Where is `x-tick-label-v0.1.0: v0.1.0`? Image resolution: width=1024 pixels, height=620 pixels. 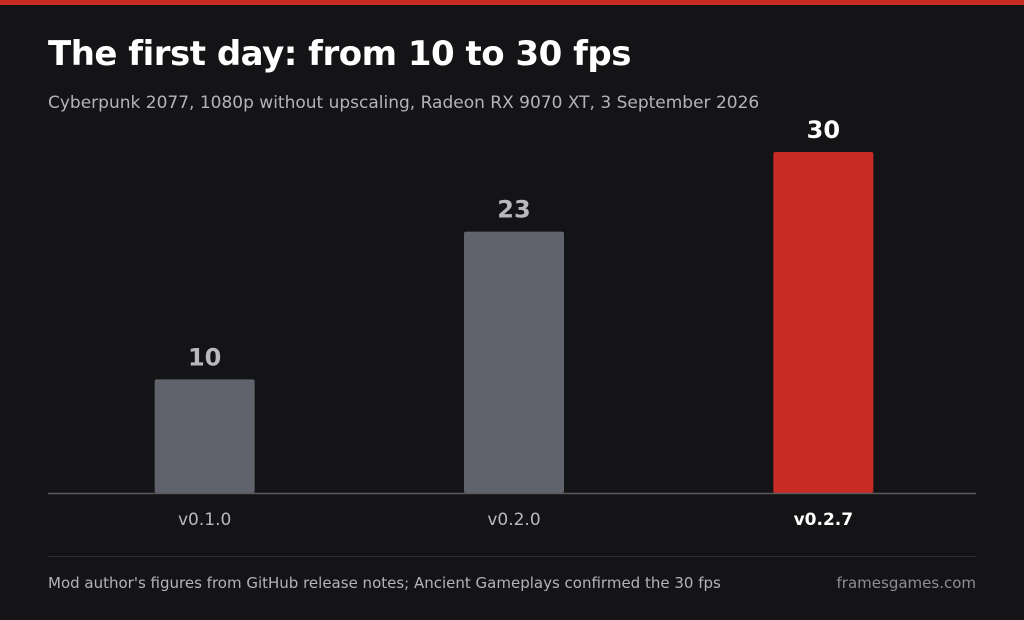 x-tick-label-v0.1.0: v0.1.0 is located at coordinates (204, 520).